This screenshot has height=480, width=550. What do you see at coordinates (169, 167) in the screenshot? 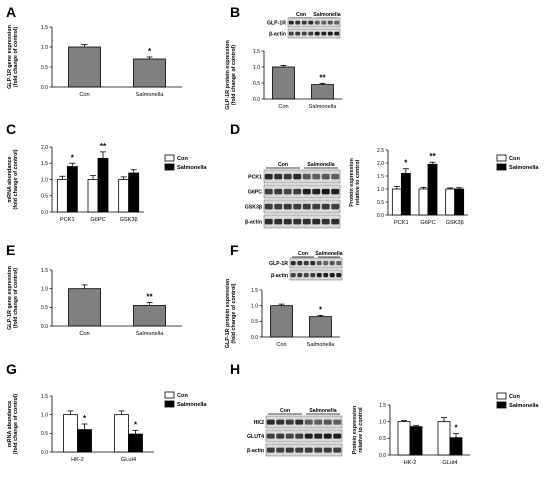
I see `legend-swatch-salmonella` at bounding box center [169, 167].